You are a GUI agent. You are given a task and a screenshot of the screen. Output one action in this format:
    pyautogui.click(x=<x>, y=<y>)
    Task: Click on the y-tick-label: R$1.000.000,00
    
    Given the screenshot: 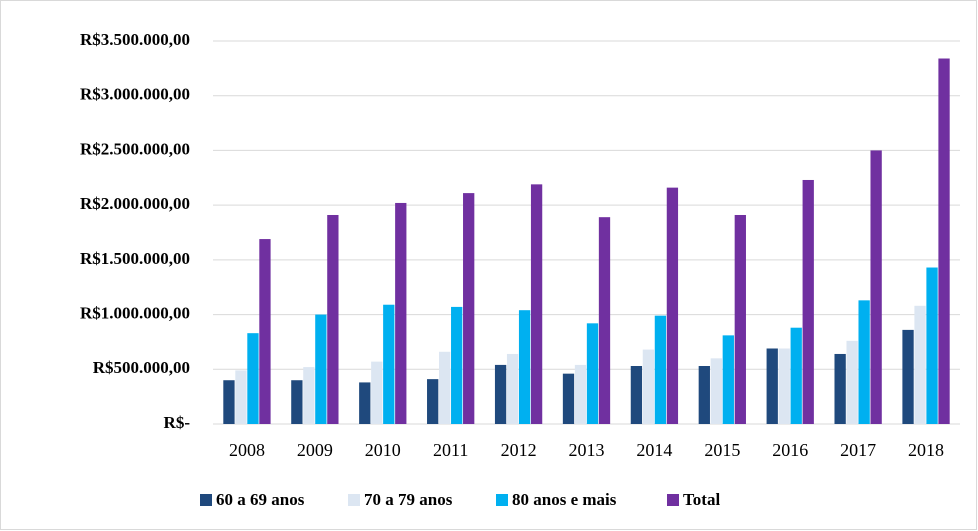 What is the action you would take?
    pyautogui.click(x=135, y=312)
    